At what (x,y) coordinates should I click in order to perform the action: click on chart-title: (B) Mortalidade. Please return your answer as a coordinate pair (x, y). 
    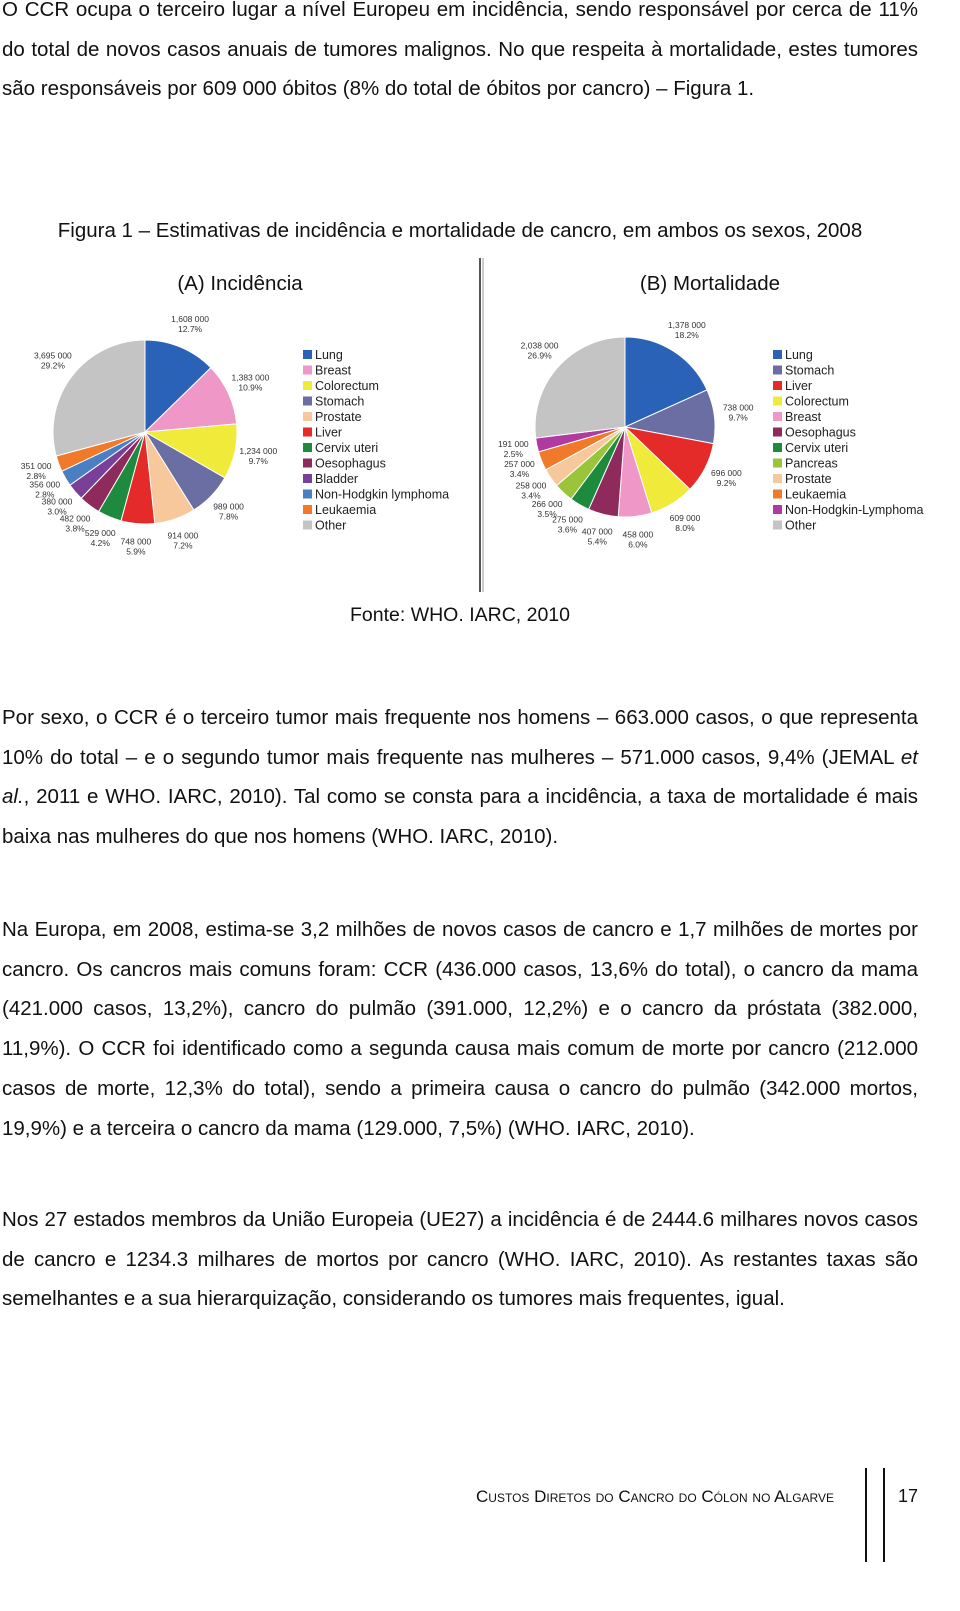
    Looking at the image, I should click on (710, 283).